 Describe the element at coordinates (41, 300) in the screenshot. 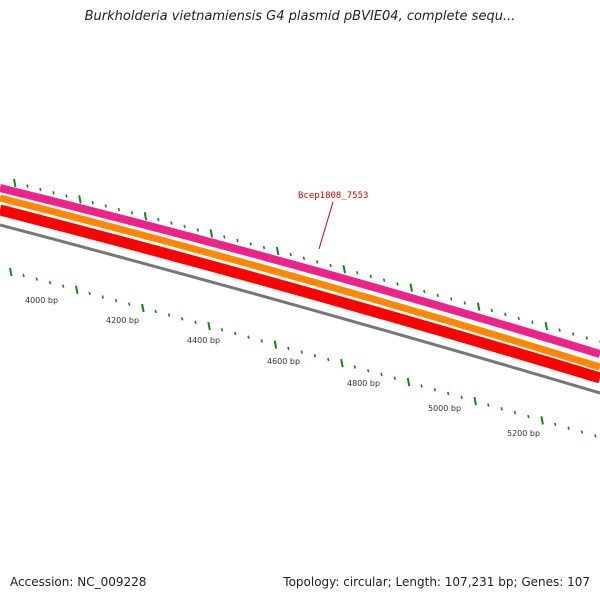

I see `ruler-label-0: 4000 bp` at that location.